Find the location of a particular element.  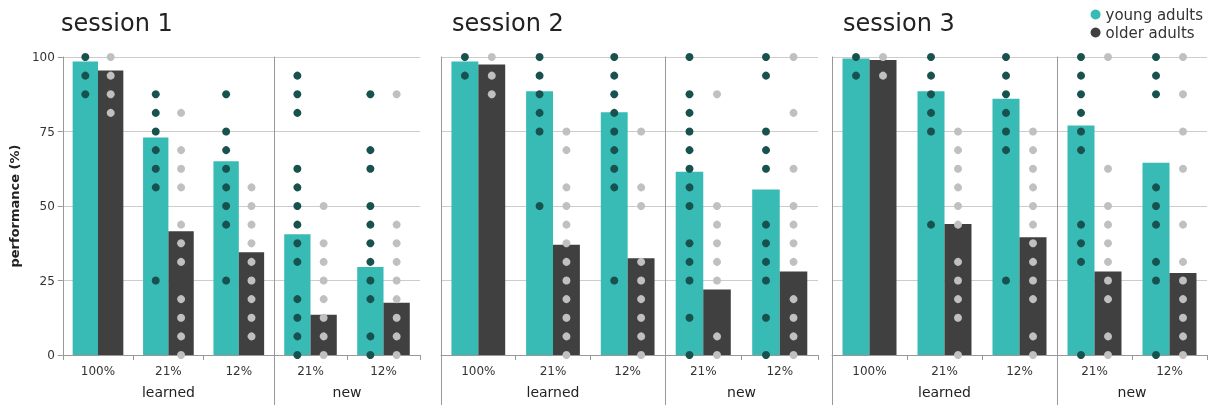

chart-title: session 2 is located at coordinates (508, 23).